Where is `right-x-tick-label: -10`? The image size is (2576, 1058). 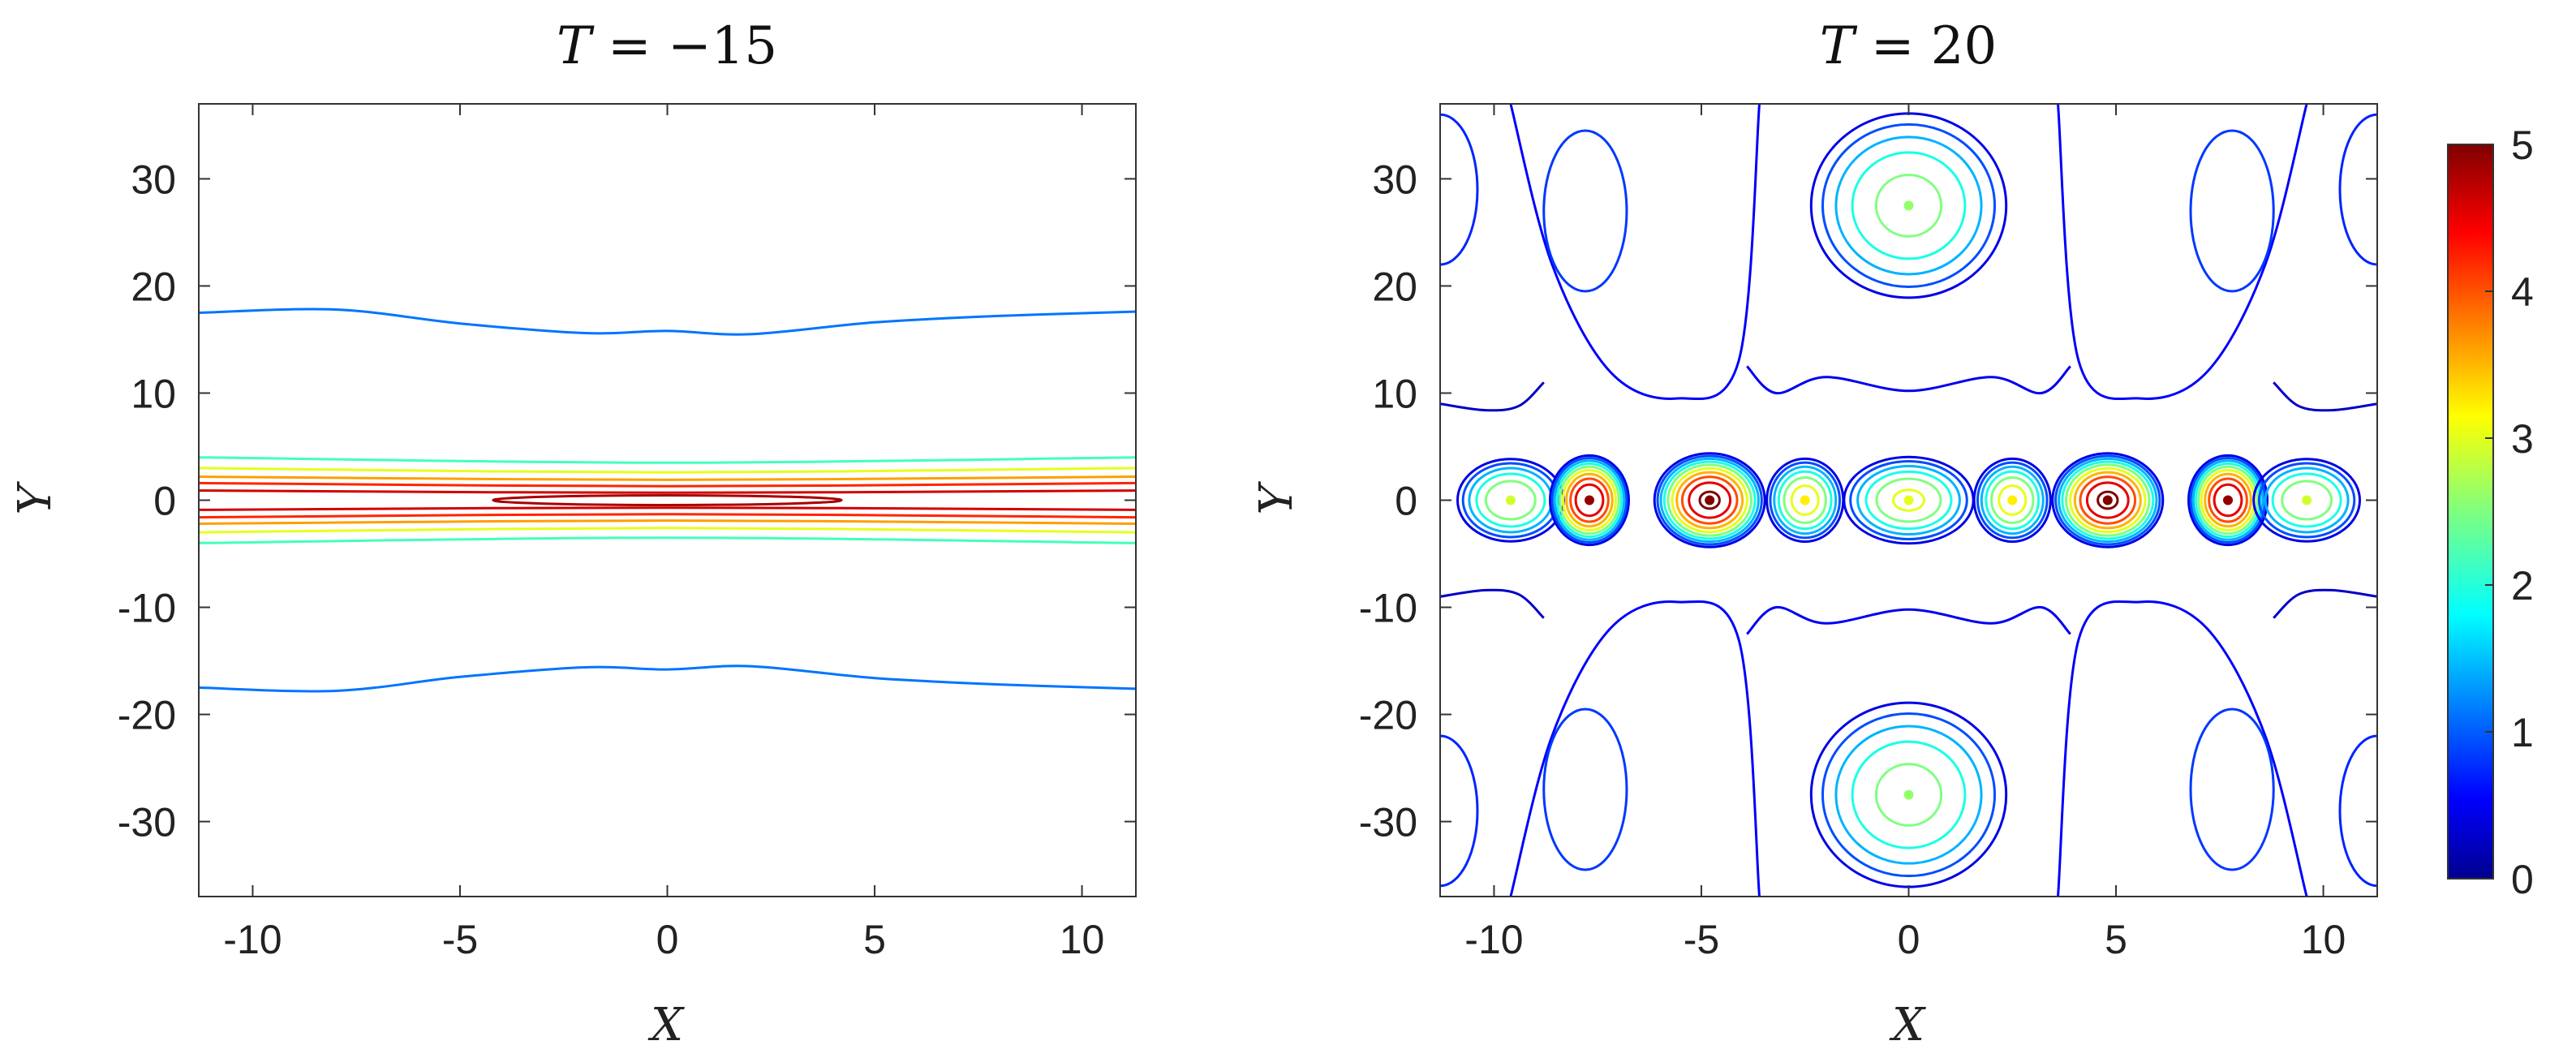 right-x-tick-label: -10 is located at coordinates (1493, 939).